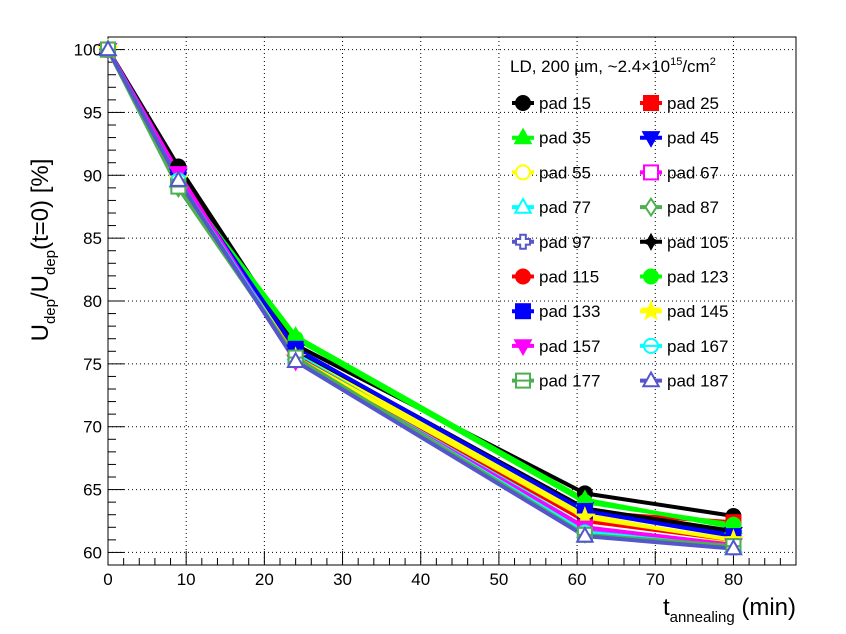 Image resolution: width=846 pixels, height=634 pixels. Describe the element at coordinates (40, 332) in the screenshot. I see `y-axis-title-p1: U` at that location.